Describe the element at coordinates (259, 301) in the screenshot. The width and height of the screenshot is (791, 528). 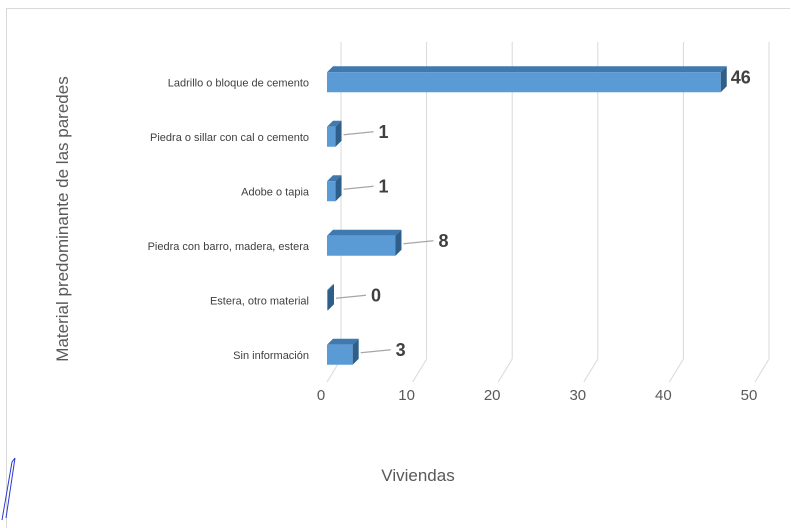
I see `category-label: Estera, otro material` at that location.